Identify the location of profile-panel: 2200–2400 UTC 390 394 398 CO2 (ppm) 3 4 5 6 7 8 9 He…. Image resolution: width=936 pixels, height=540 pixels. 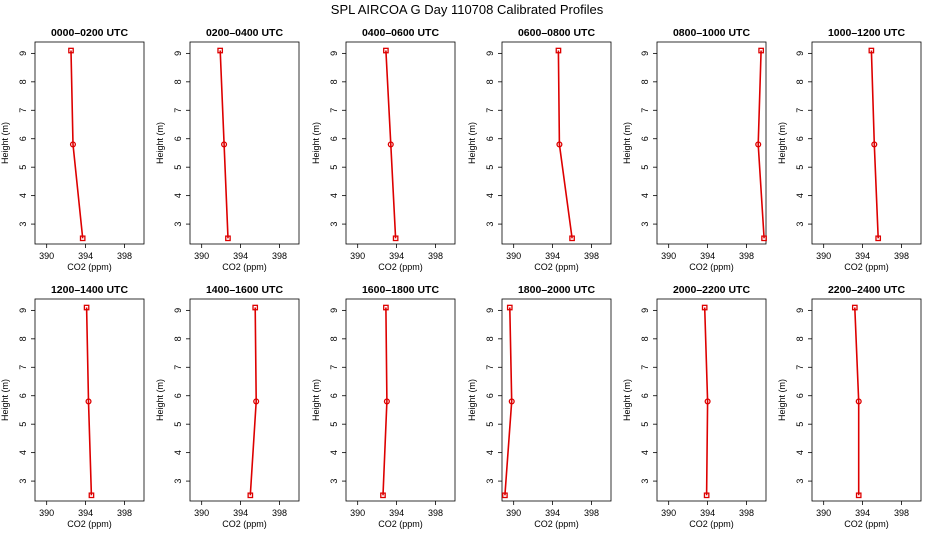
(849, 406).